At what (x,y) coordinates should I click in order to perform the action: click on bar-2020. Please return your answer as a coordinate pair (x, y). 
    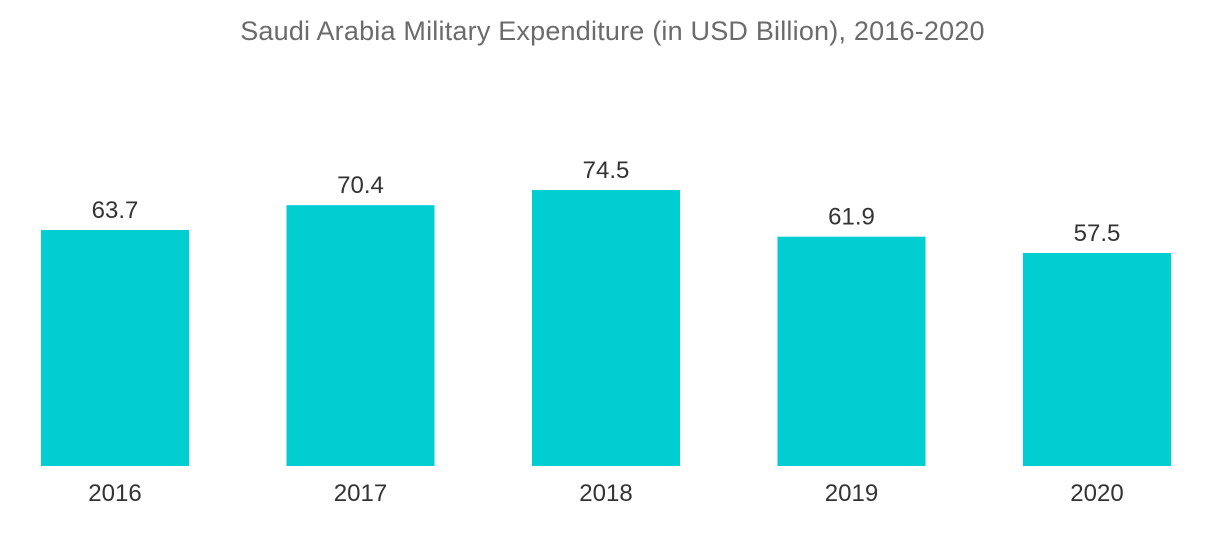
    Looking at the image, I should click on (1097, 359).